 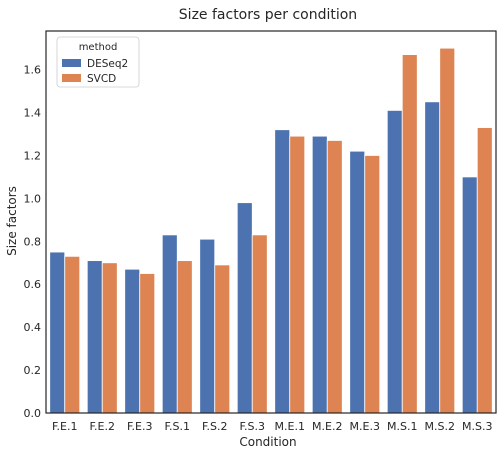 What do you see at coordinates (33, 370) in the screenshot?
I see `y-tick-label: 0.2` at bounding box center [33, 370].